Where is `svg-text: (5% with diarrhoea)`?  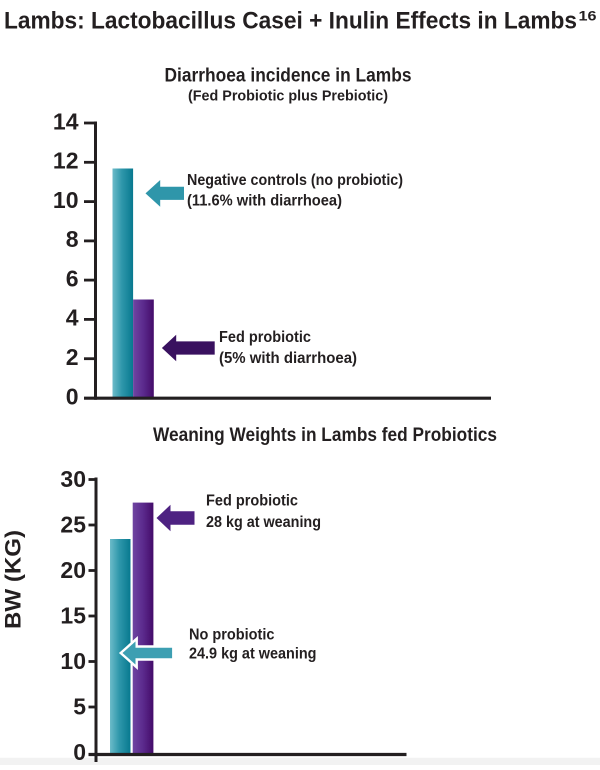
svg-text: (5% with diarrhoea) is located at coordinates (288, 358).